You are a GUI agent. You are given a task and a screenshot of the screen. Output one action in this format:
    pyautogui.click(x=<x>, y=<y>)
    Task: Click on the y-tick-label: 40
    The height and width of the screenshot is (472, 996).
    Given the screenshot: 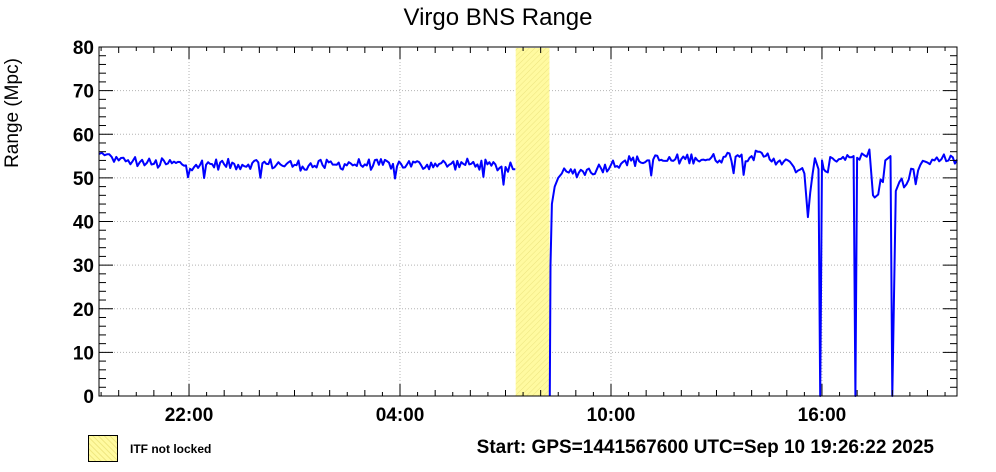 What is the action you would take?
    pyautogui.click(x=83, y=223)
    